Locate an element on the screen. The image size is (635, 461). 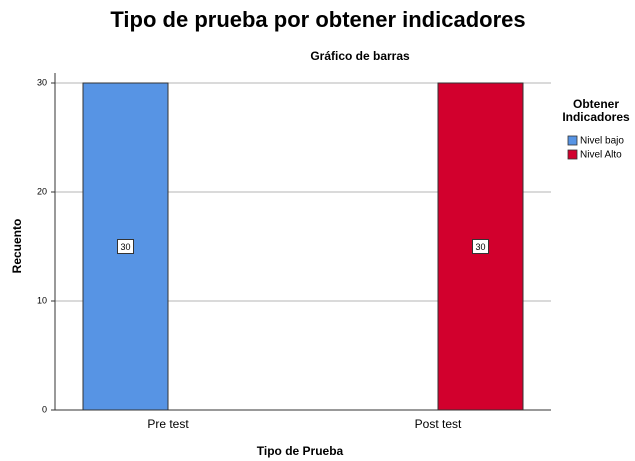
legend-label: Nivel Alto is located at coordinates (601, 155).